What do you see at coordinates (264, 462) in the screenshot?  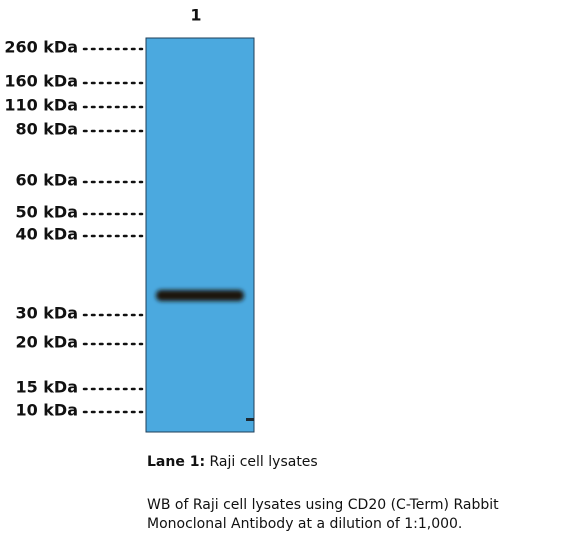 I see `lane-text: Raji cell lysates` at bounding box center [264, 462].